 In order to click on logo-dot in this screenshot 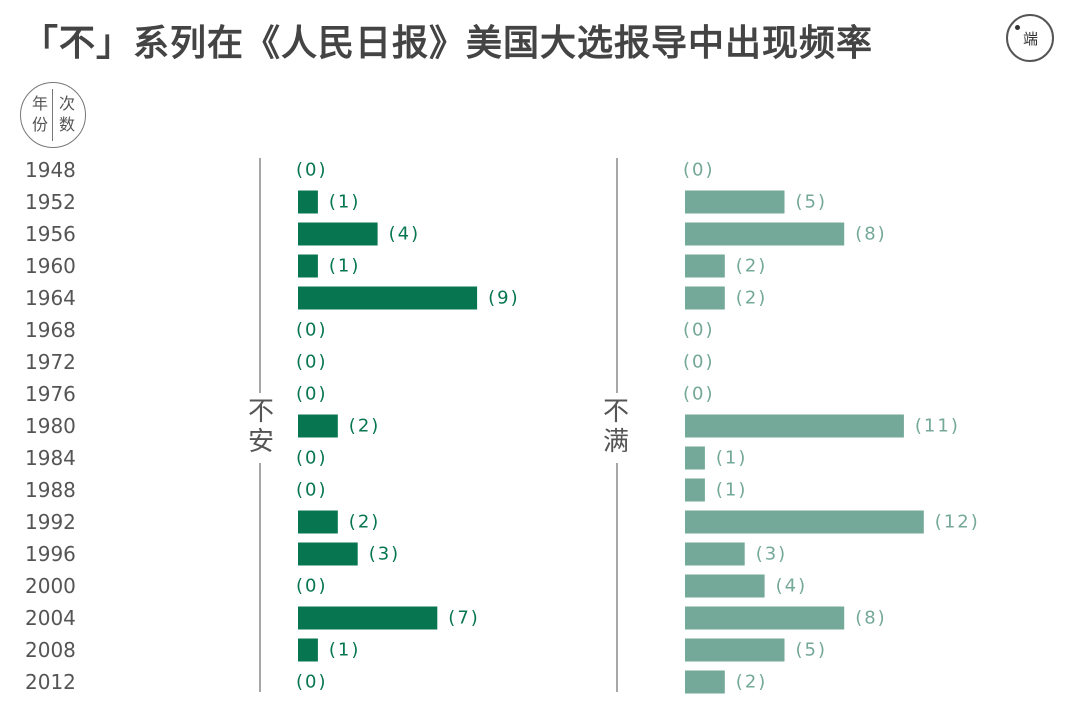, I will do `click(1017, 27)`.